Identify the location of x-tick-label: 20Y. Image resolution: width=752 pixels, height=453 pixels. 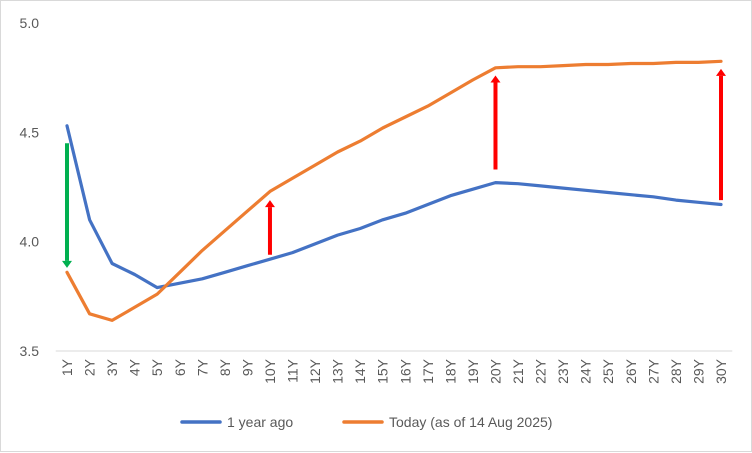
(495, 371).